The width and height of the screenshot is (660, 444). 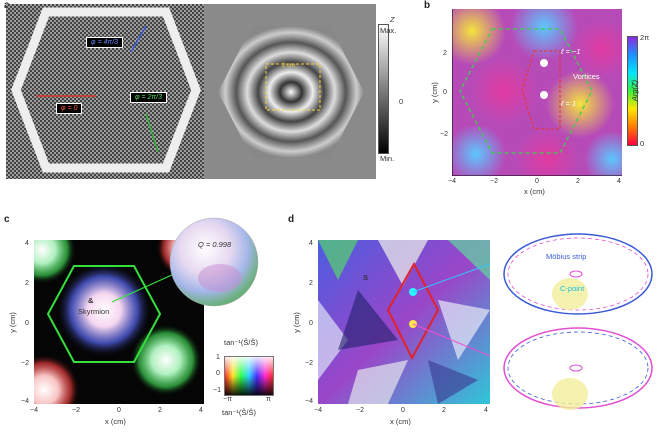 I want to click on cbar-b-title: Arg(Z), so click(x=635, y=90).